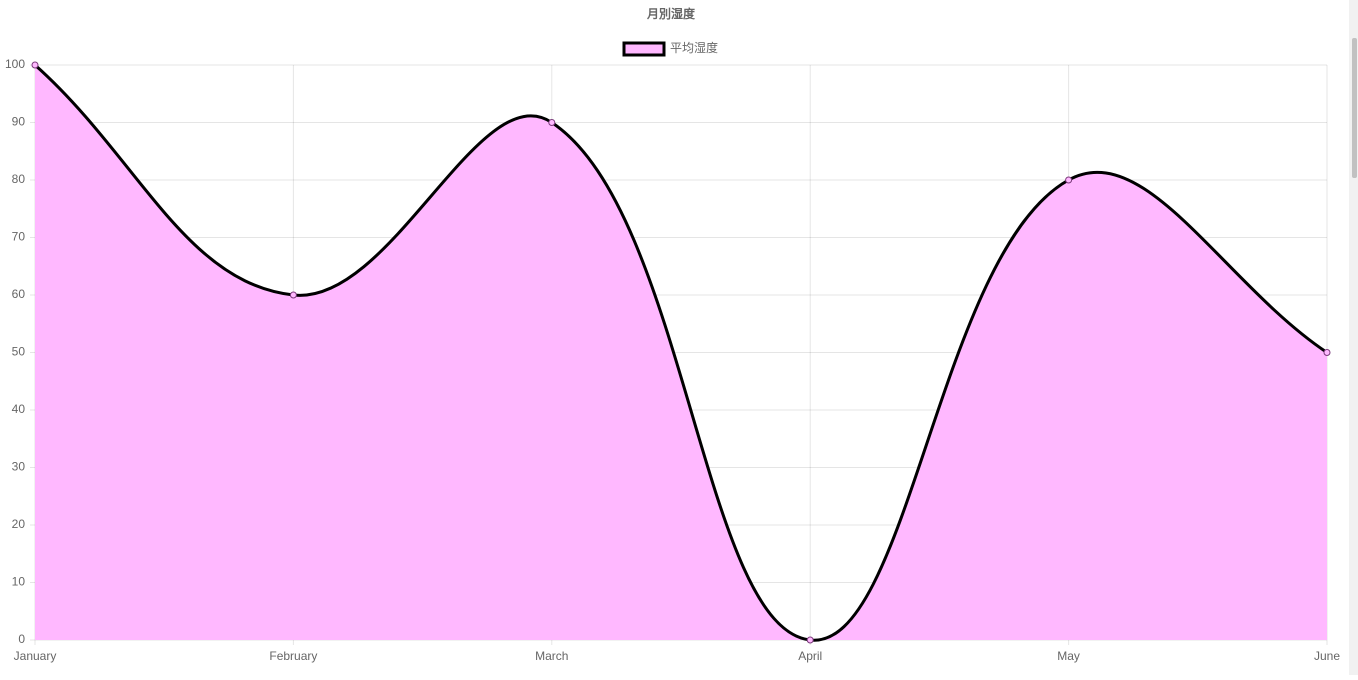 This screenshot has height=680, width=1358. Describe the element at coordinates (19, 409) in the screenshot. I see `y-tick-label: 40` at that location.